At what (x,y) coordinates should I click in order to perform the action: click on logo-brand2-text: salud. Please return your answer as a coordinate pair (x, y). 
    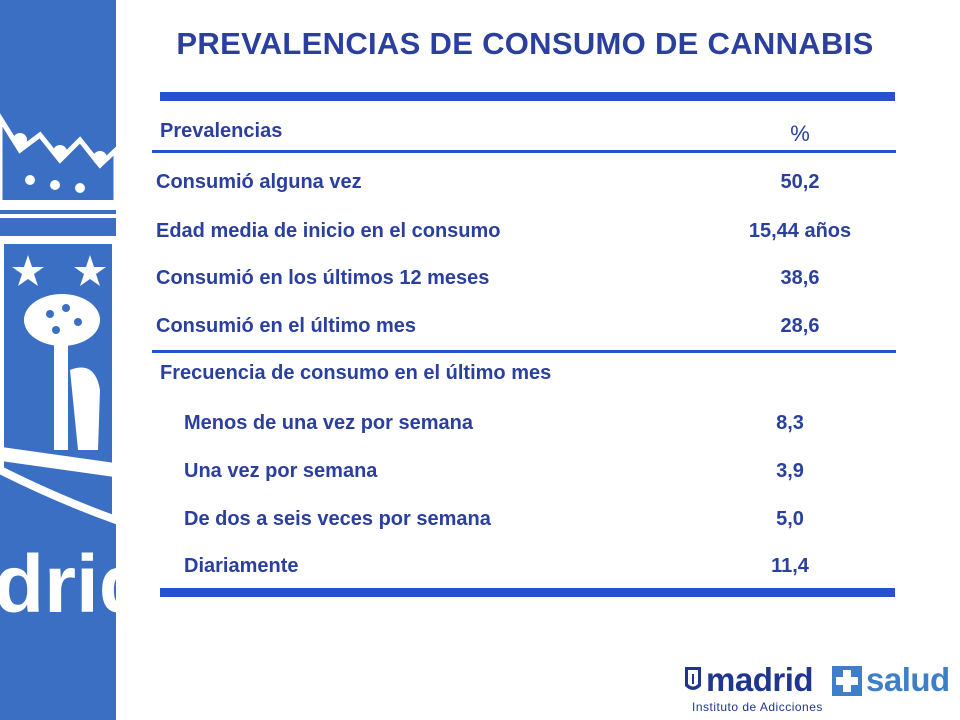
    Looking at the image, I should click on (908, 679).